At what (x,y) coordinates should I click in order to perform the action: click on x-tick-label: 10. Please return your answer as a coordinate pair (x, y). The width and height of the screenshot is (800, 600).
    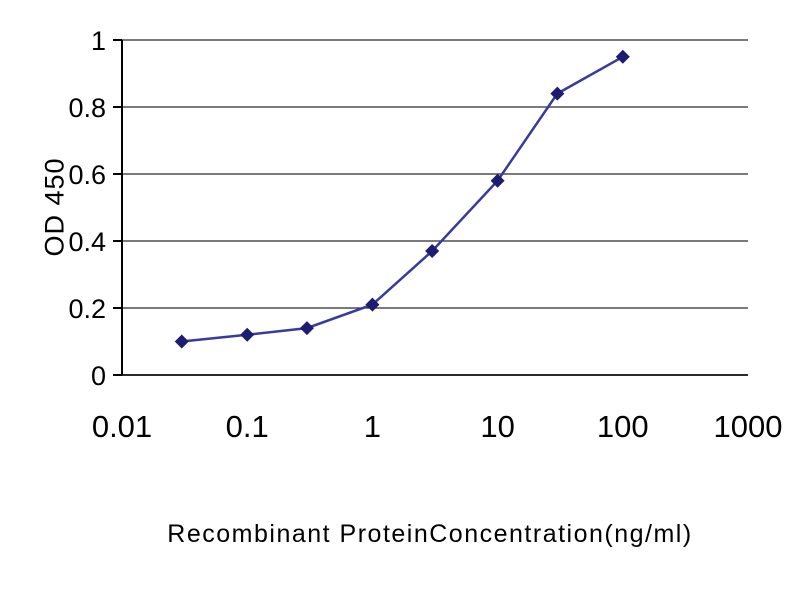
    Looking at the image, I should click on (497, 426).